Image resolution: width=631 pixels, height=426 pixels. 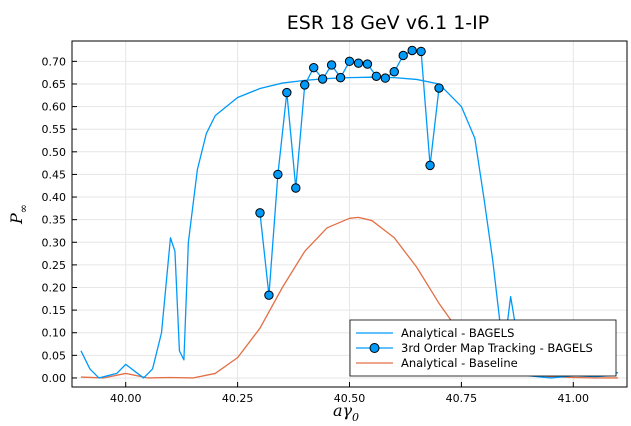 I want to click on y-tick-label: 0.45, so click(x=54, y=174).